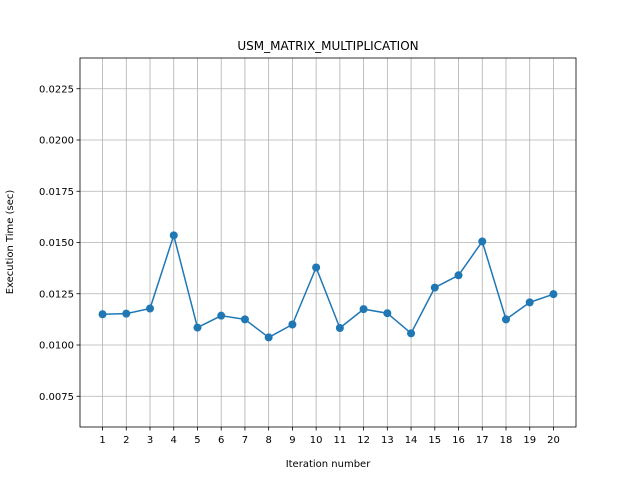 Image resolution: width=640 pixels, height=480 pixels. Describe the element at coordinates (126, 440) in the screenshot. I see `x-tick-label: 2` at that location.